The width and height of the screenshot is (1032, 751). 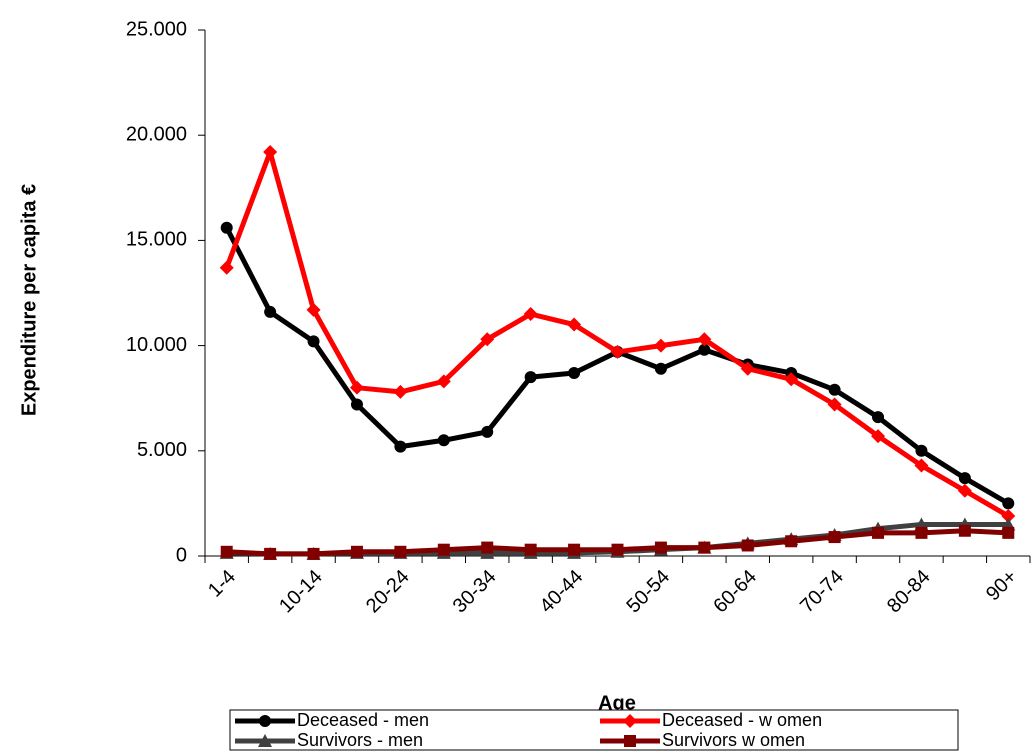 What do you see at coordinates (363, 720) in the screenshot?
I see `legend-label: Deceased - men` at bounding box center [363, 720].